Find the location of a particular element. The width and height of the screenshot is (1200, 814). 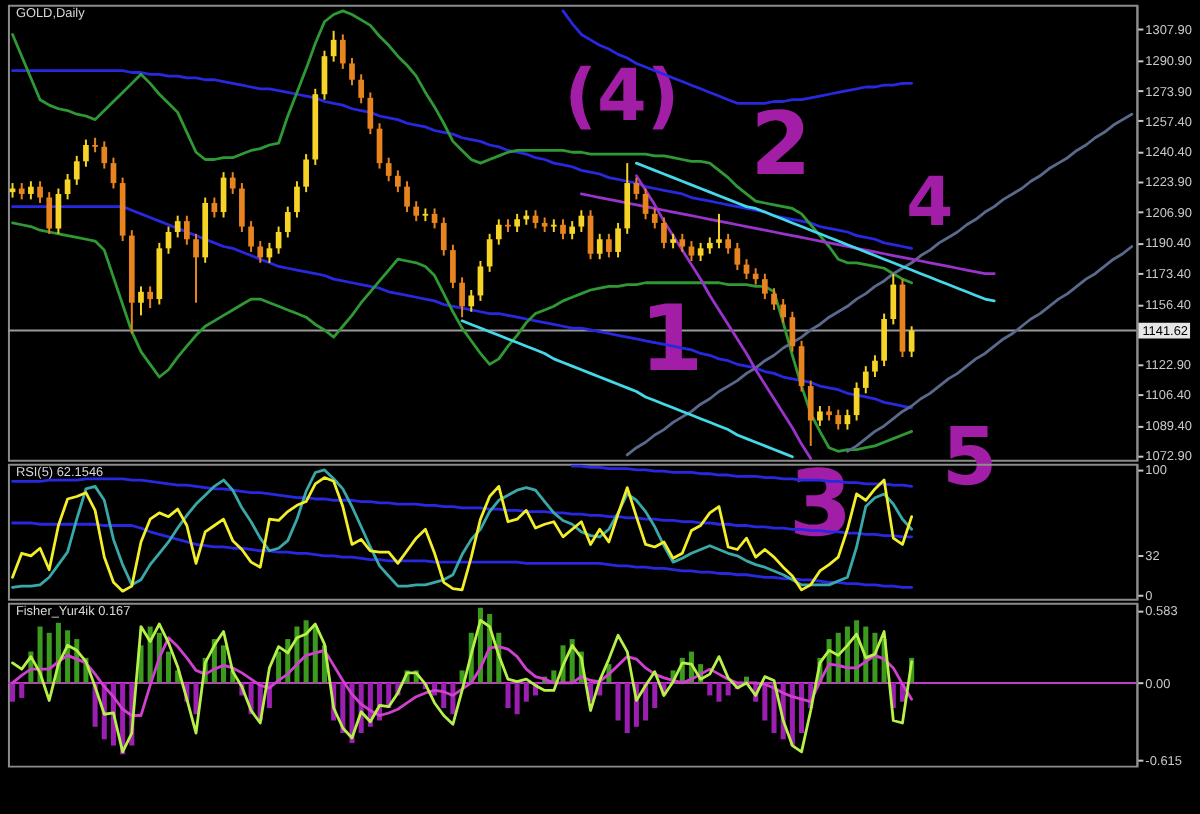

annotation: 4 is located at coordinates (930, 202).